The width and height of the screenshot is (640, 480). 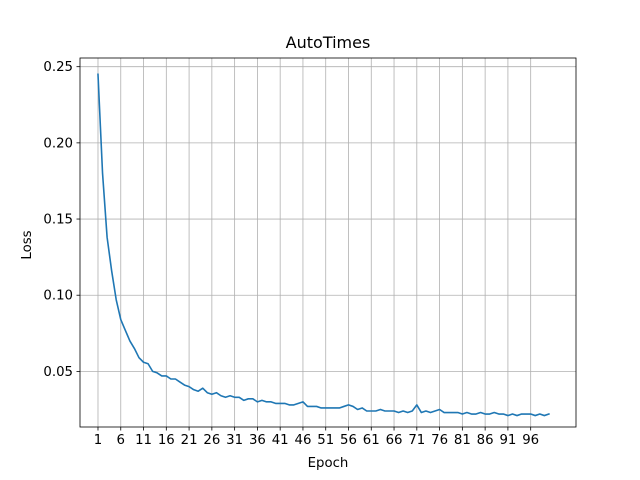 What do you see at coordinates (416, 440) in the screenshot?
I see `x-tick-label: 71` at bounding box center [416, 440].